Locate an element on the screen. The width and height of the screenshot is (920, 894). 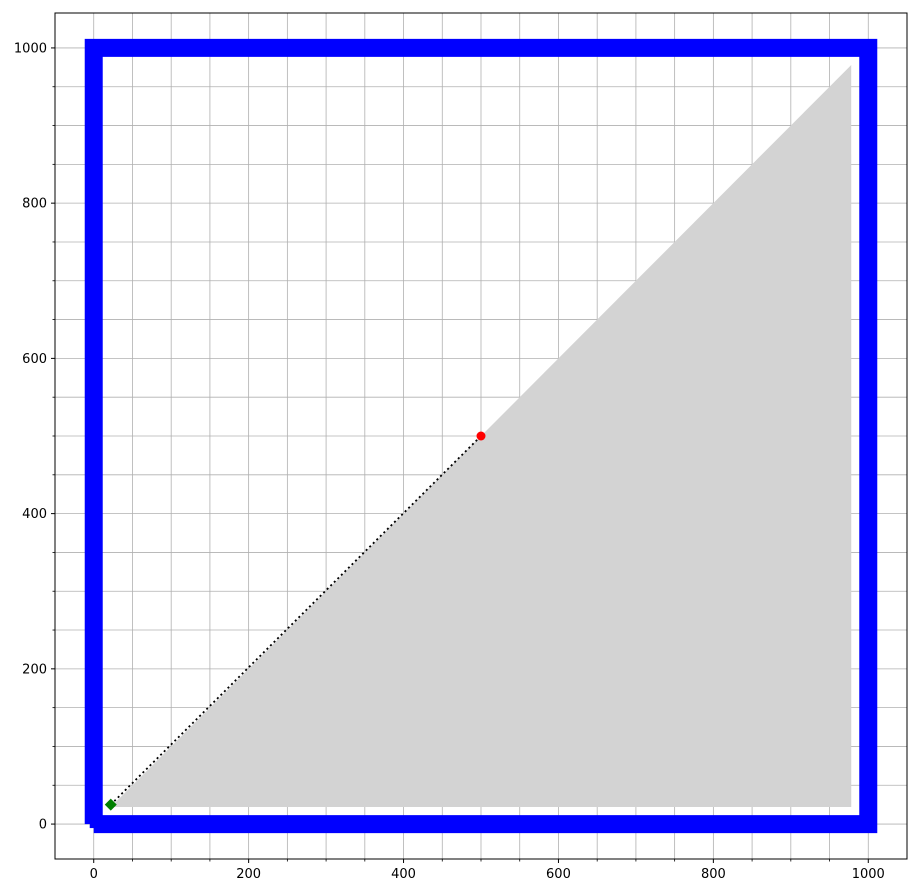
x-tick-label: 200 is located at coordinates (248, 874).